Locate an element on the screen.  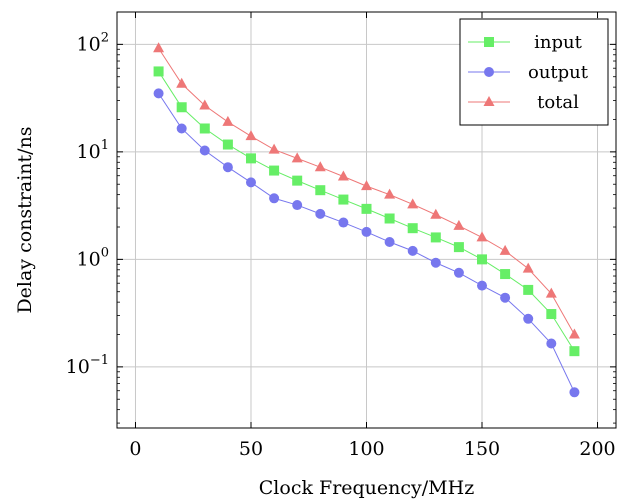
x-tick-label: 200 is located at coordinates (597, 449).